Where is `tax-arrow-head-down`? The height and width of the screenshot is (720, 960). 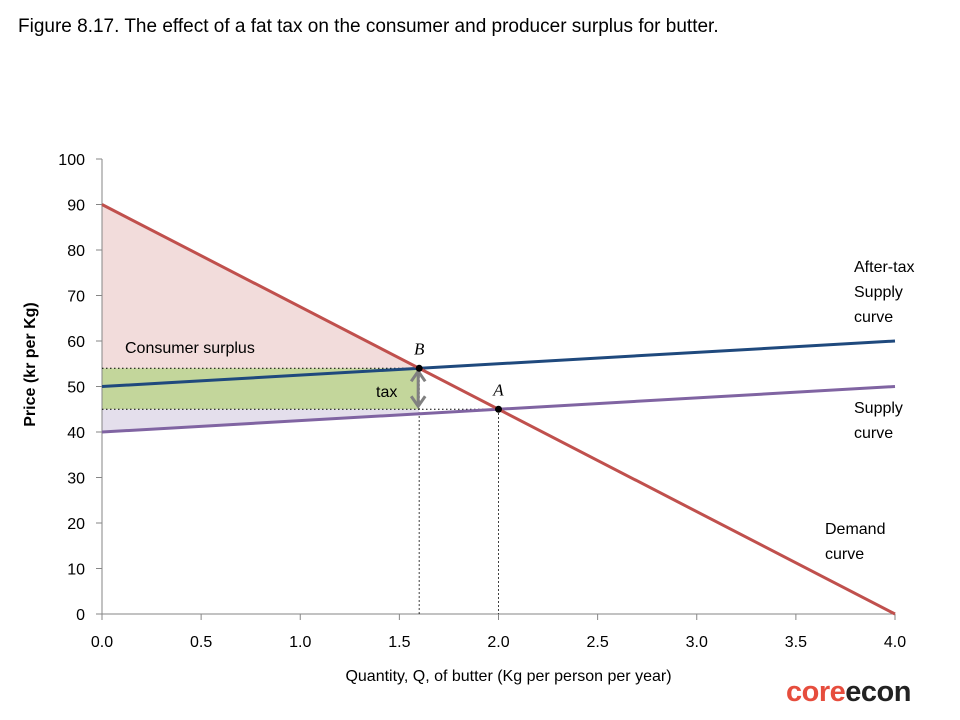 tax-arrow-head-down is located at coordinates (418, 402).